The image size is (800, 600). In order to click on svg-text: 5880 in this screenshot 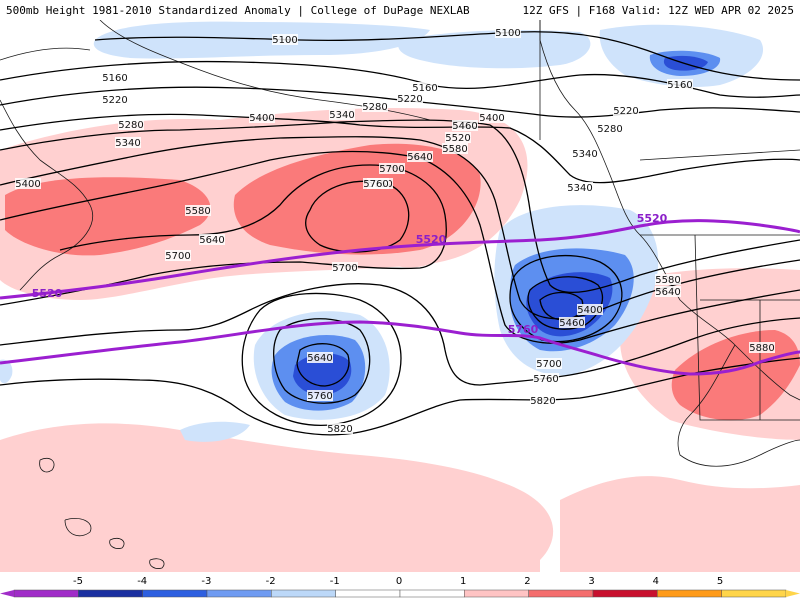, I will do `click(761, 348)`.